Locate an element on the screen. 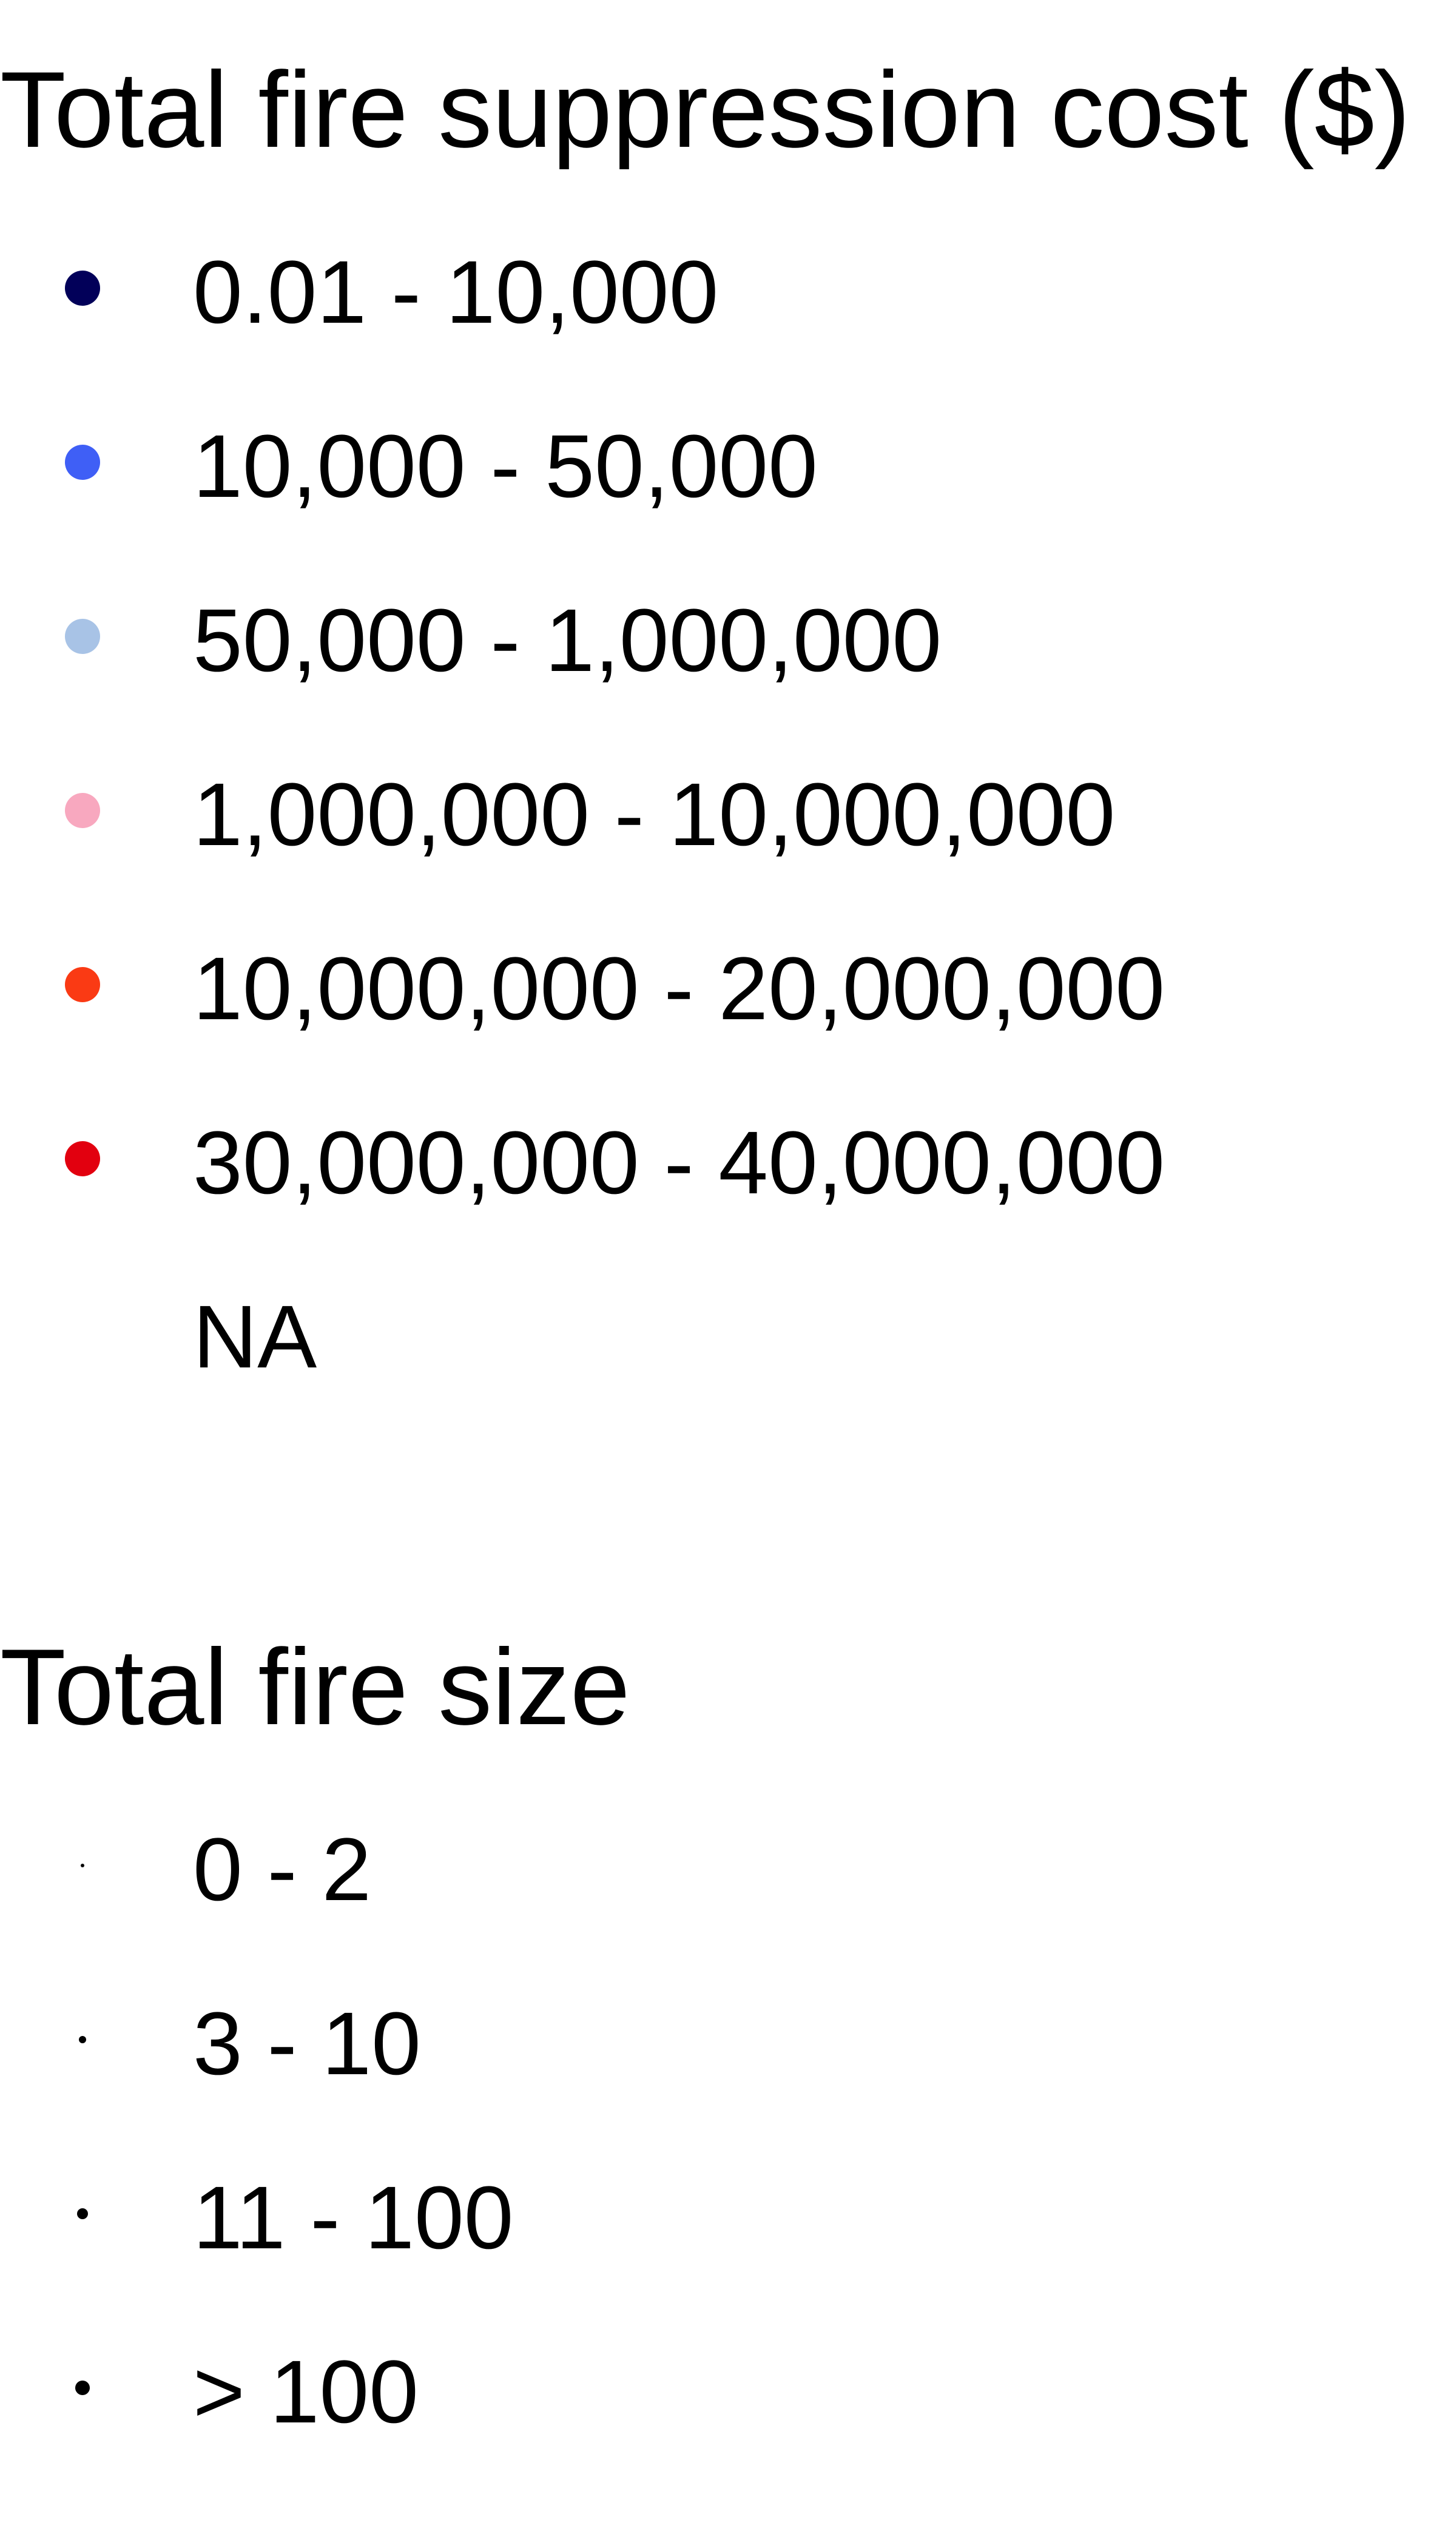 This screenshot has width=1456, height=2548. cost-legend-item: 0.01 - 10,000 is located at coordinates (728, 288).